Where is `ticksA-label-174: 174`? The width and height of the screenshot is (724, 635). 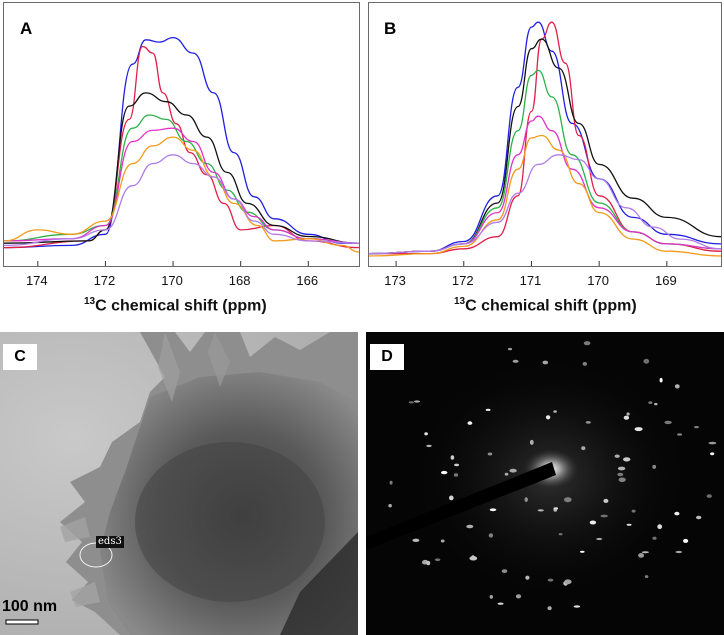 ticksA-label-174: 174 is located at coordinates (36, 280).